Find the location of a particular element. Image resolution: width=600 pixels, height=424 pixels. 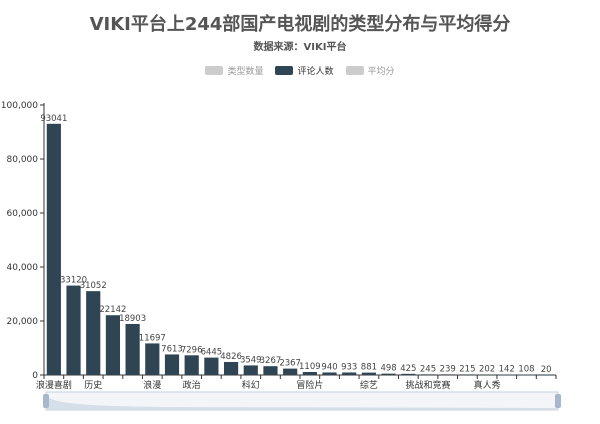

data-label: 498 is located at coordinates (388, 369).